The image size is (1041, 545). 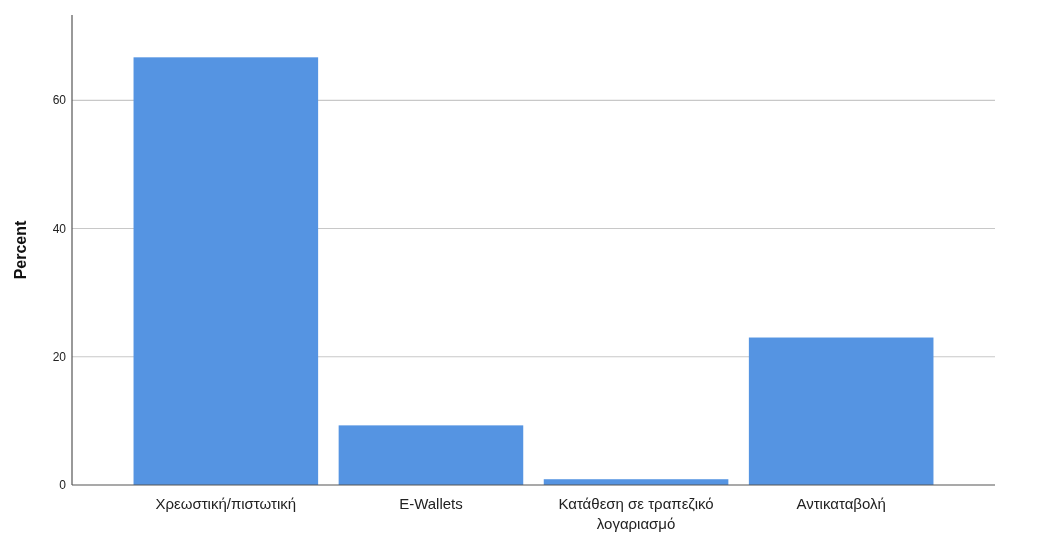 I want to click on x-tick-label: Χρεωστική/πιστωτική, so click(x=226, y=503).